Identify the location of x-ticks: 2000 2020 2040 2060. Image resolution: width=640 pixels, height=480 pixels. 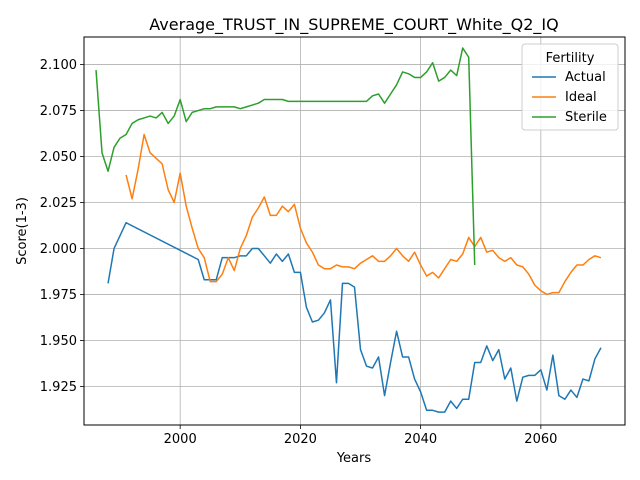
(360, 436).